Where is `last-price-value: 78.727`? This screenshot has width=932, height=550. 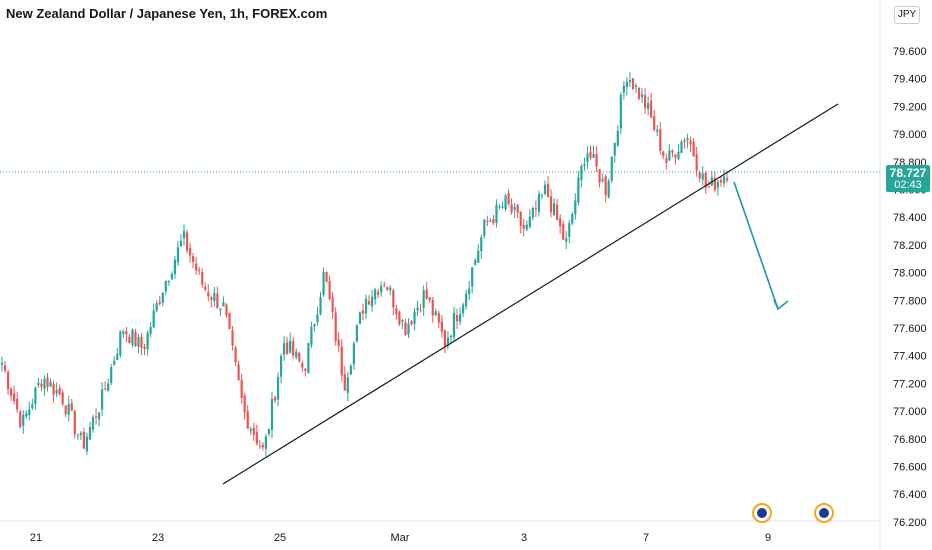 last-price-value: 78.727 is located at coordinates (908, 173).